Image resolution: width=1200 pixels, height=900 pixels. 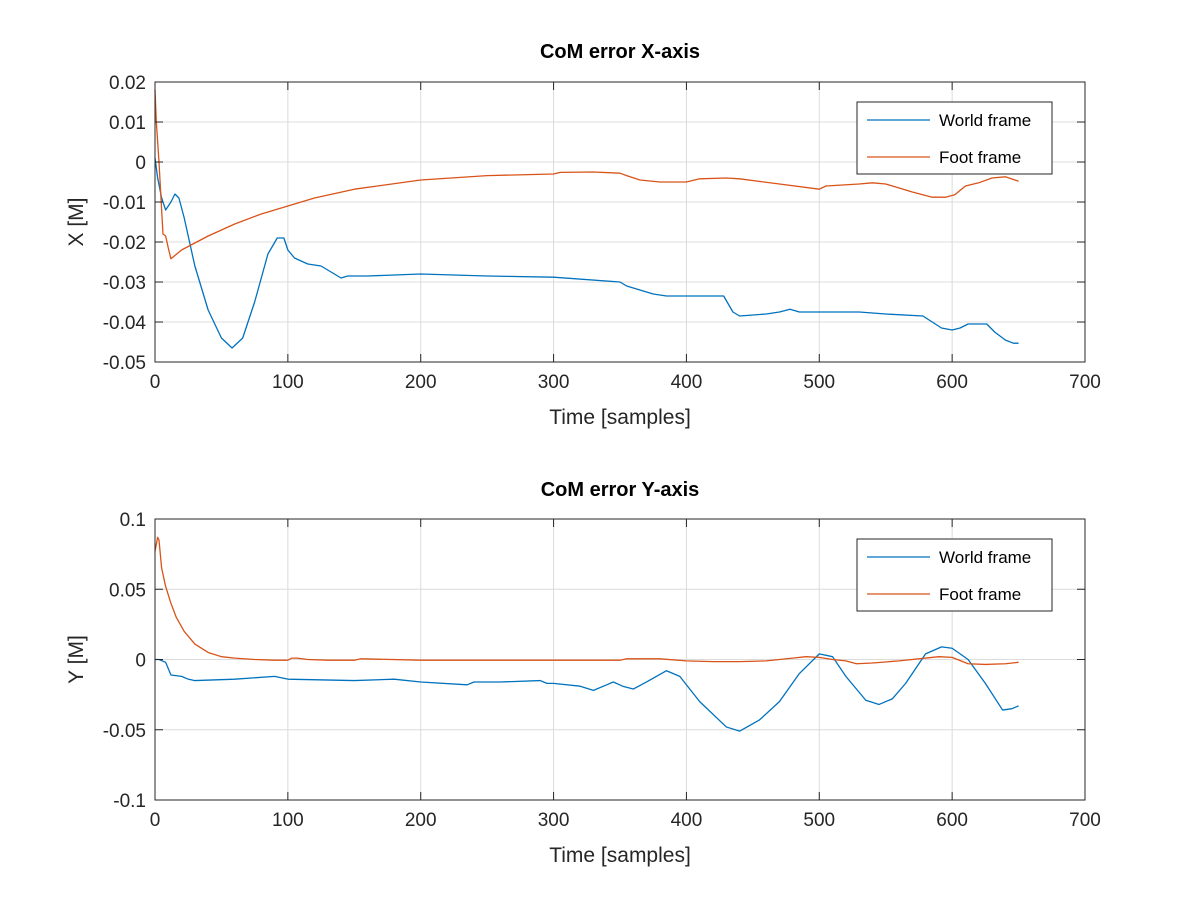 I want to click on y-tick-label: -0.1, so click(x=129, y=801).